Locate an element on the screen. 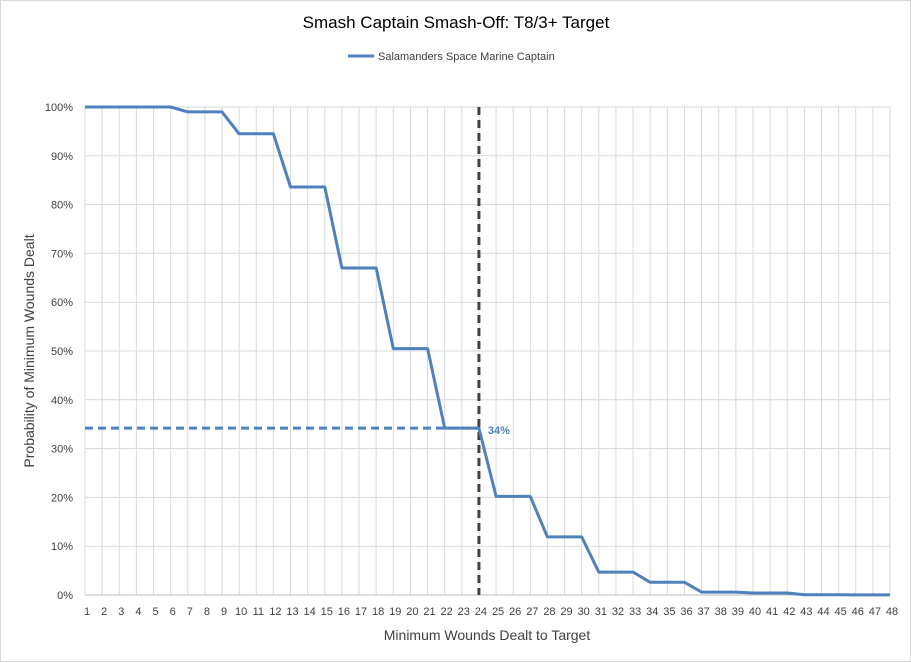 The image size is (911, 663). x-tick-label: 46 is located at coordinates (858, 612).